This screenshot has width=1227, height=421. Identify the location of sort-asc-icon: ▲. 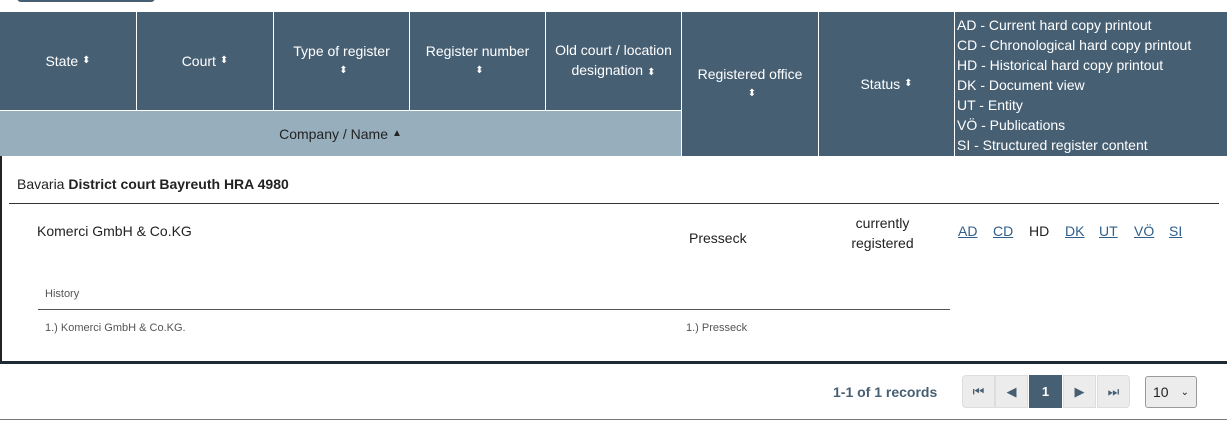
(397, 133).